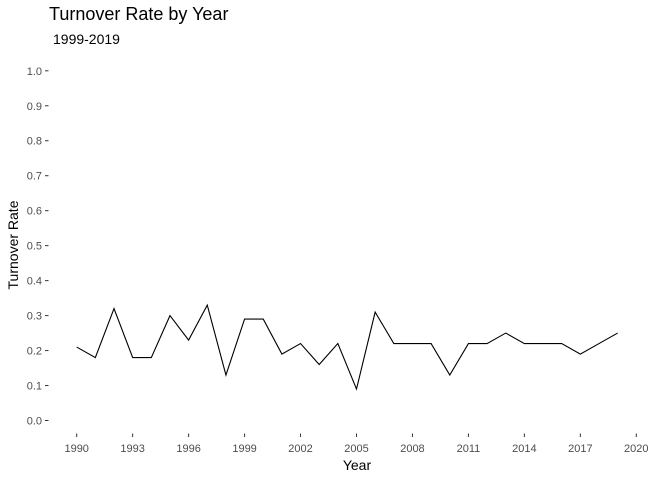  What do you see at coordinates (34, 107) in the screenshot?
I see `y-tick-label: 0.9` at bounding box center [34, 107].